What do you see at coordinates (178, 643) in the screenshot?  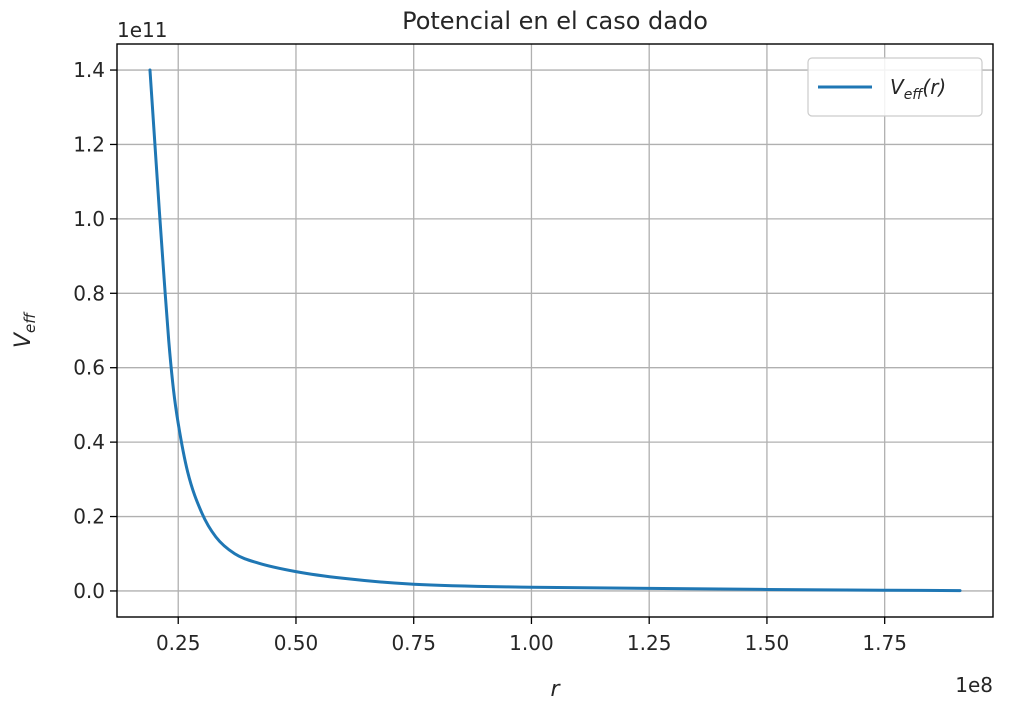 I see `x-tick-label: 0.25` at bounding box center [178, 643].